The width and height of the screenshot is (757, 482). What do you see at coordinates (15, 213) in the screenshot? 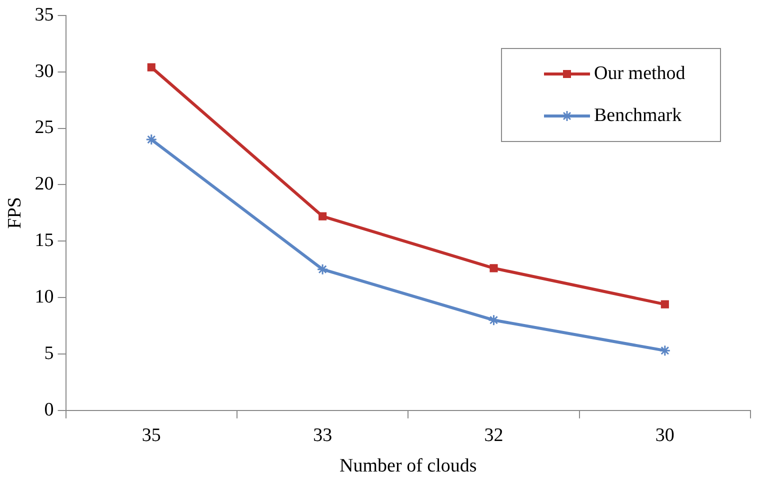
I see `y-axis-title: FPS` at bounding box center [15, 213].